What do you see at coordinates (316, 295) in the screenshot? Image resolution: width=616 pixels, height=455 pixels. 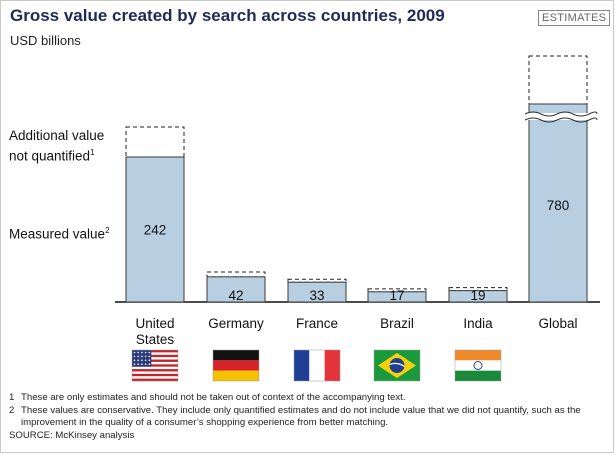 I see `value-label-france: 33` at bounding box center [316, 295].